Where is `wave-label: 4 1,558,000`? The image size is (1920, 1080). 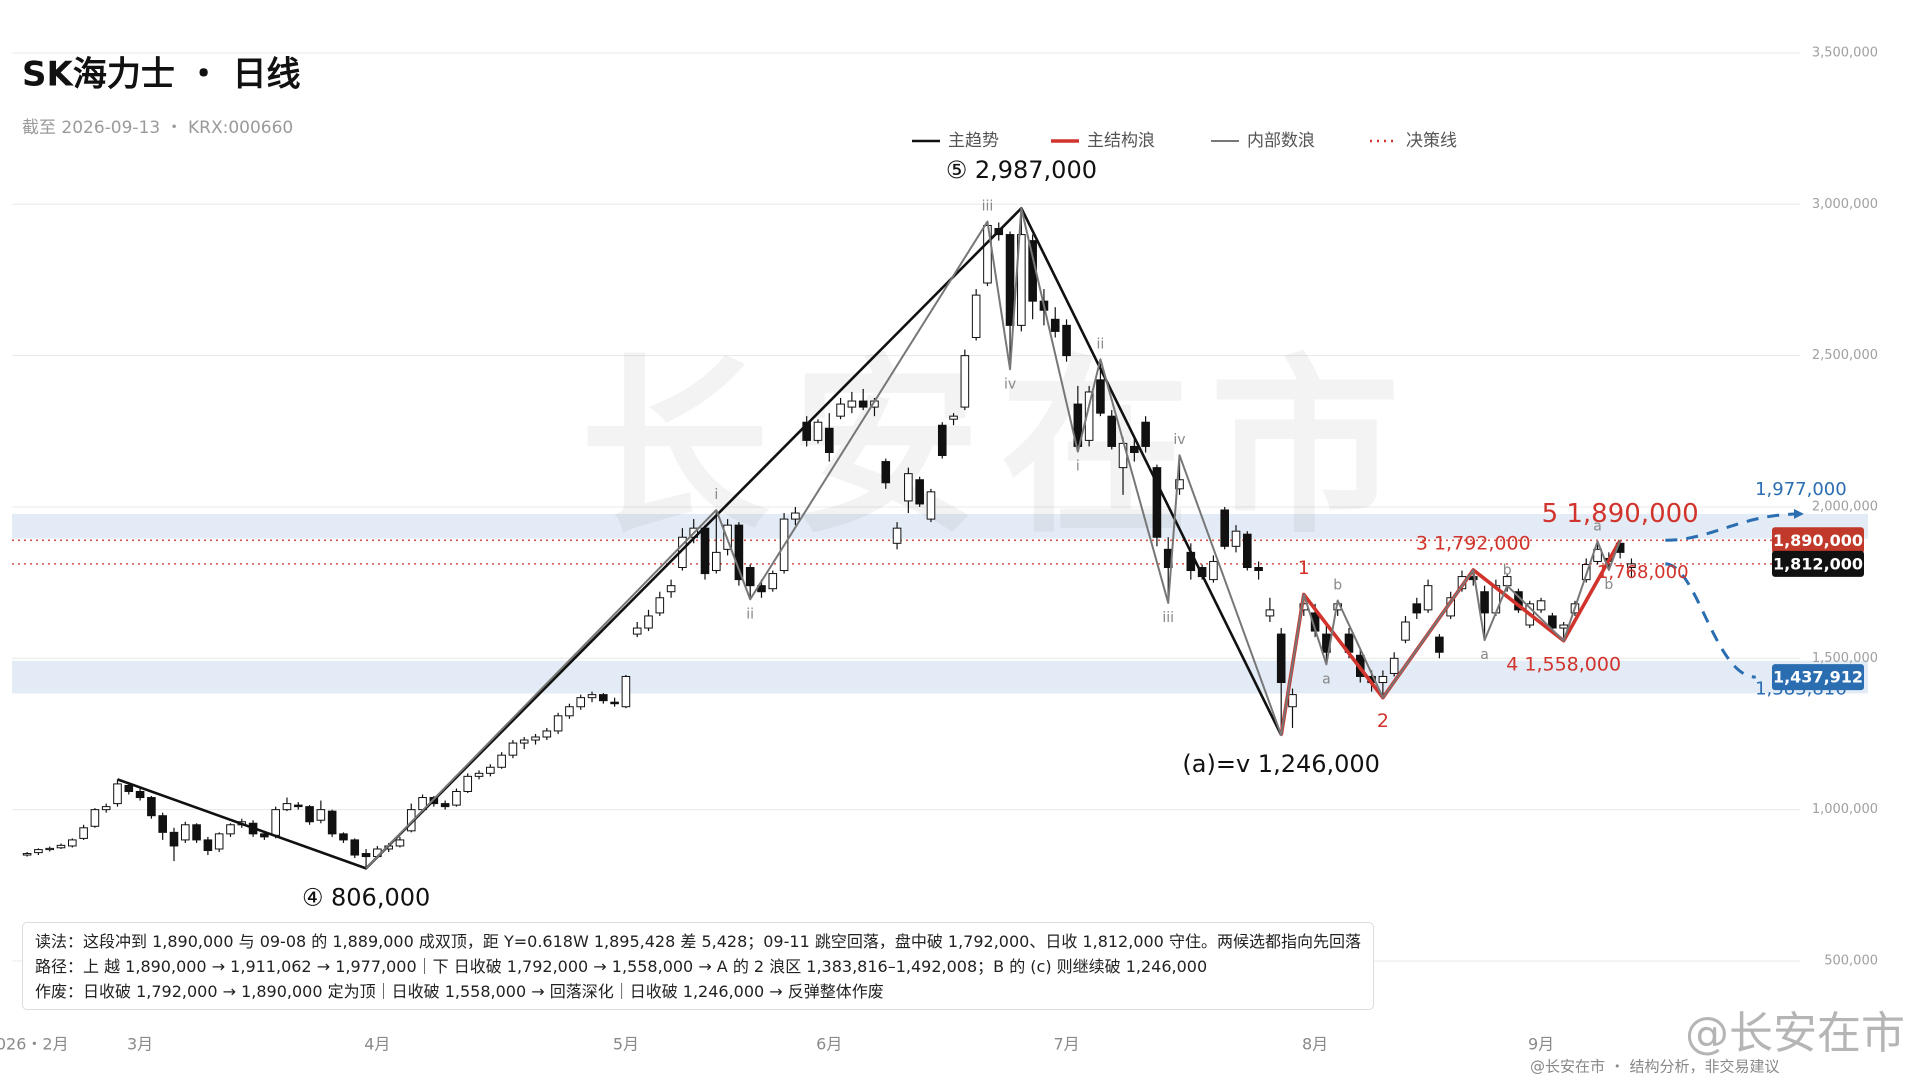 wave-label: 4 1,558,000 is located at coordinates (1563, 664).